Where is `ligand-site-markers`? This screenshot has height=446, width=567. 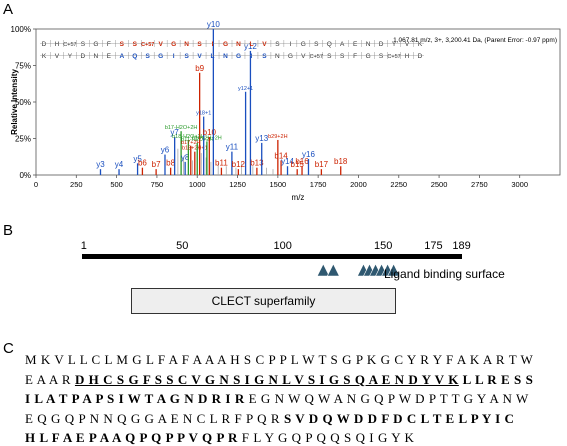 ligand-site-markers is located at coordinates (358, 270).